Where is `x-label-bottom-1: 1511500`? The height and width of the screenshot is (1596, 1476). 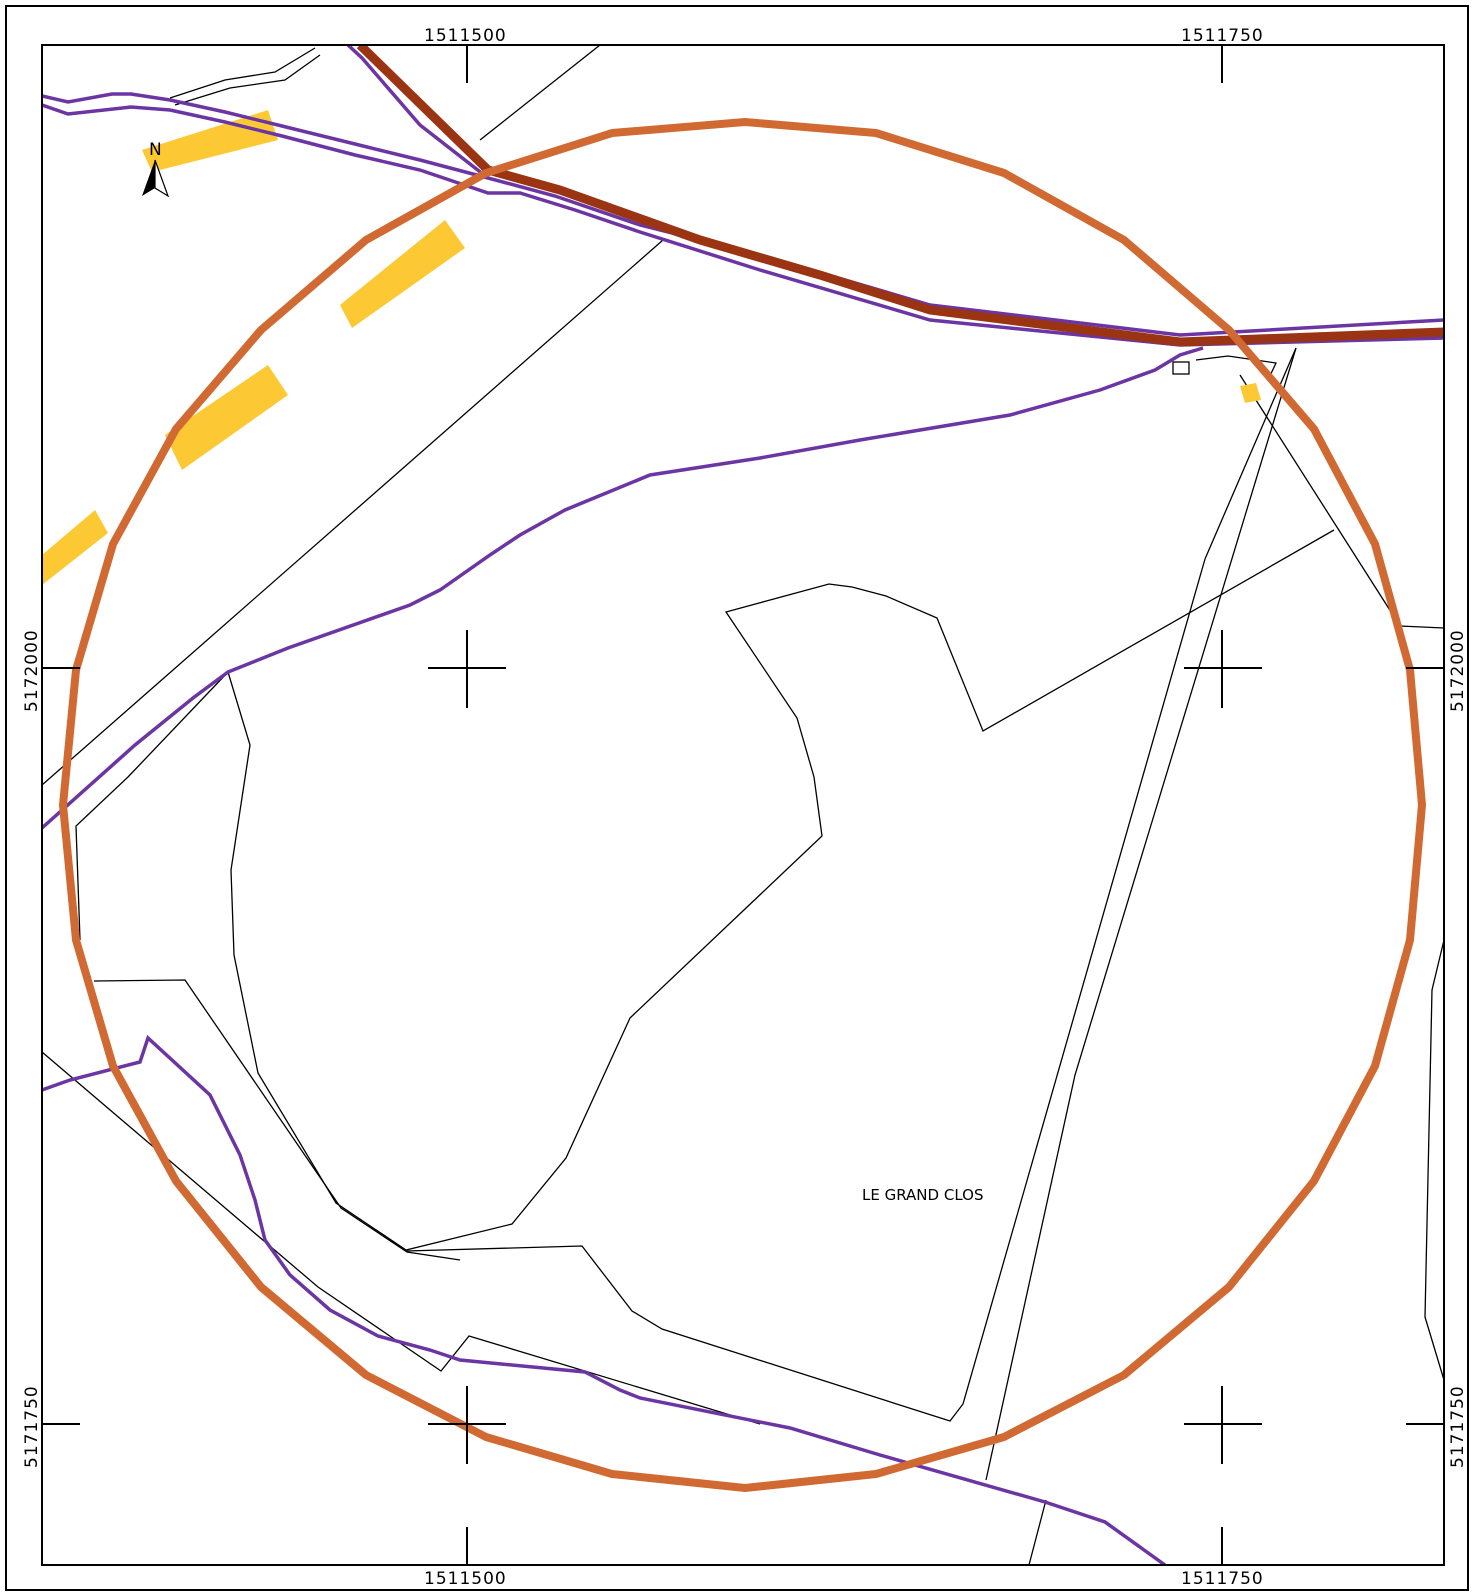
x-label-bottom-1: 1511500 is located at coordinates (465, 1579).